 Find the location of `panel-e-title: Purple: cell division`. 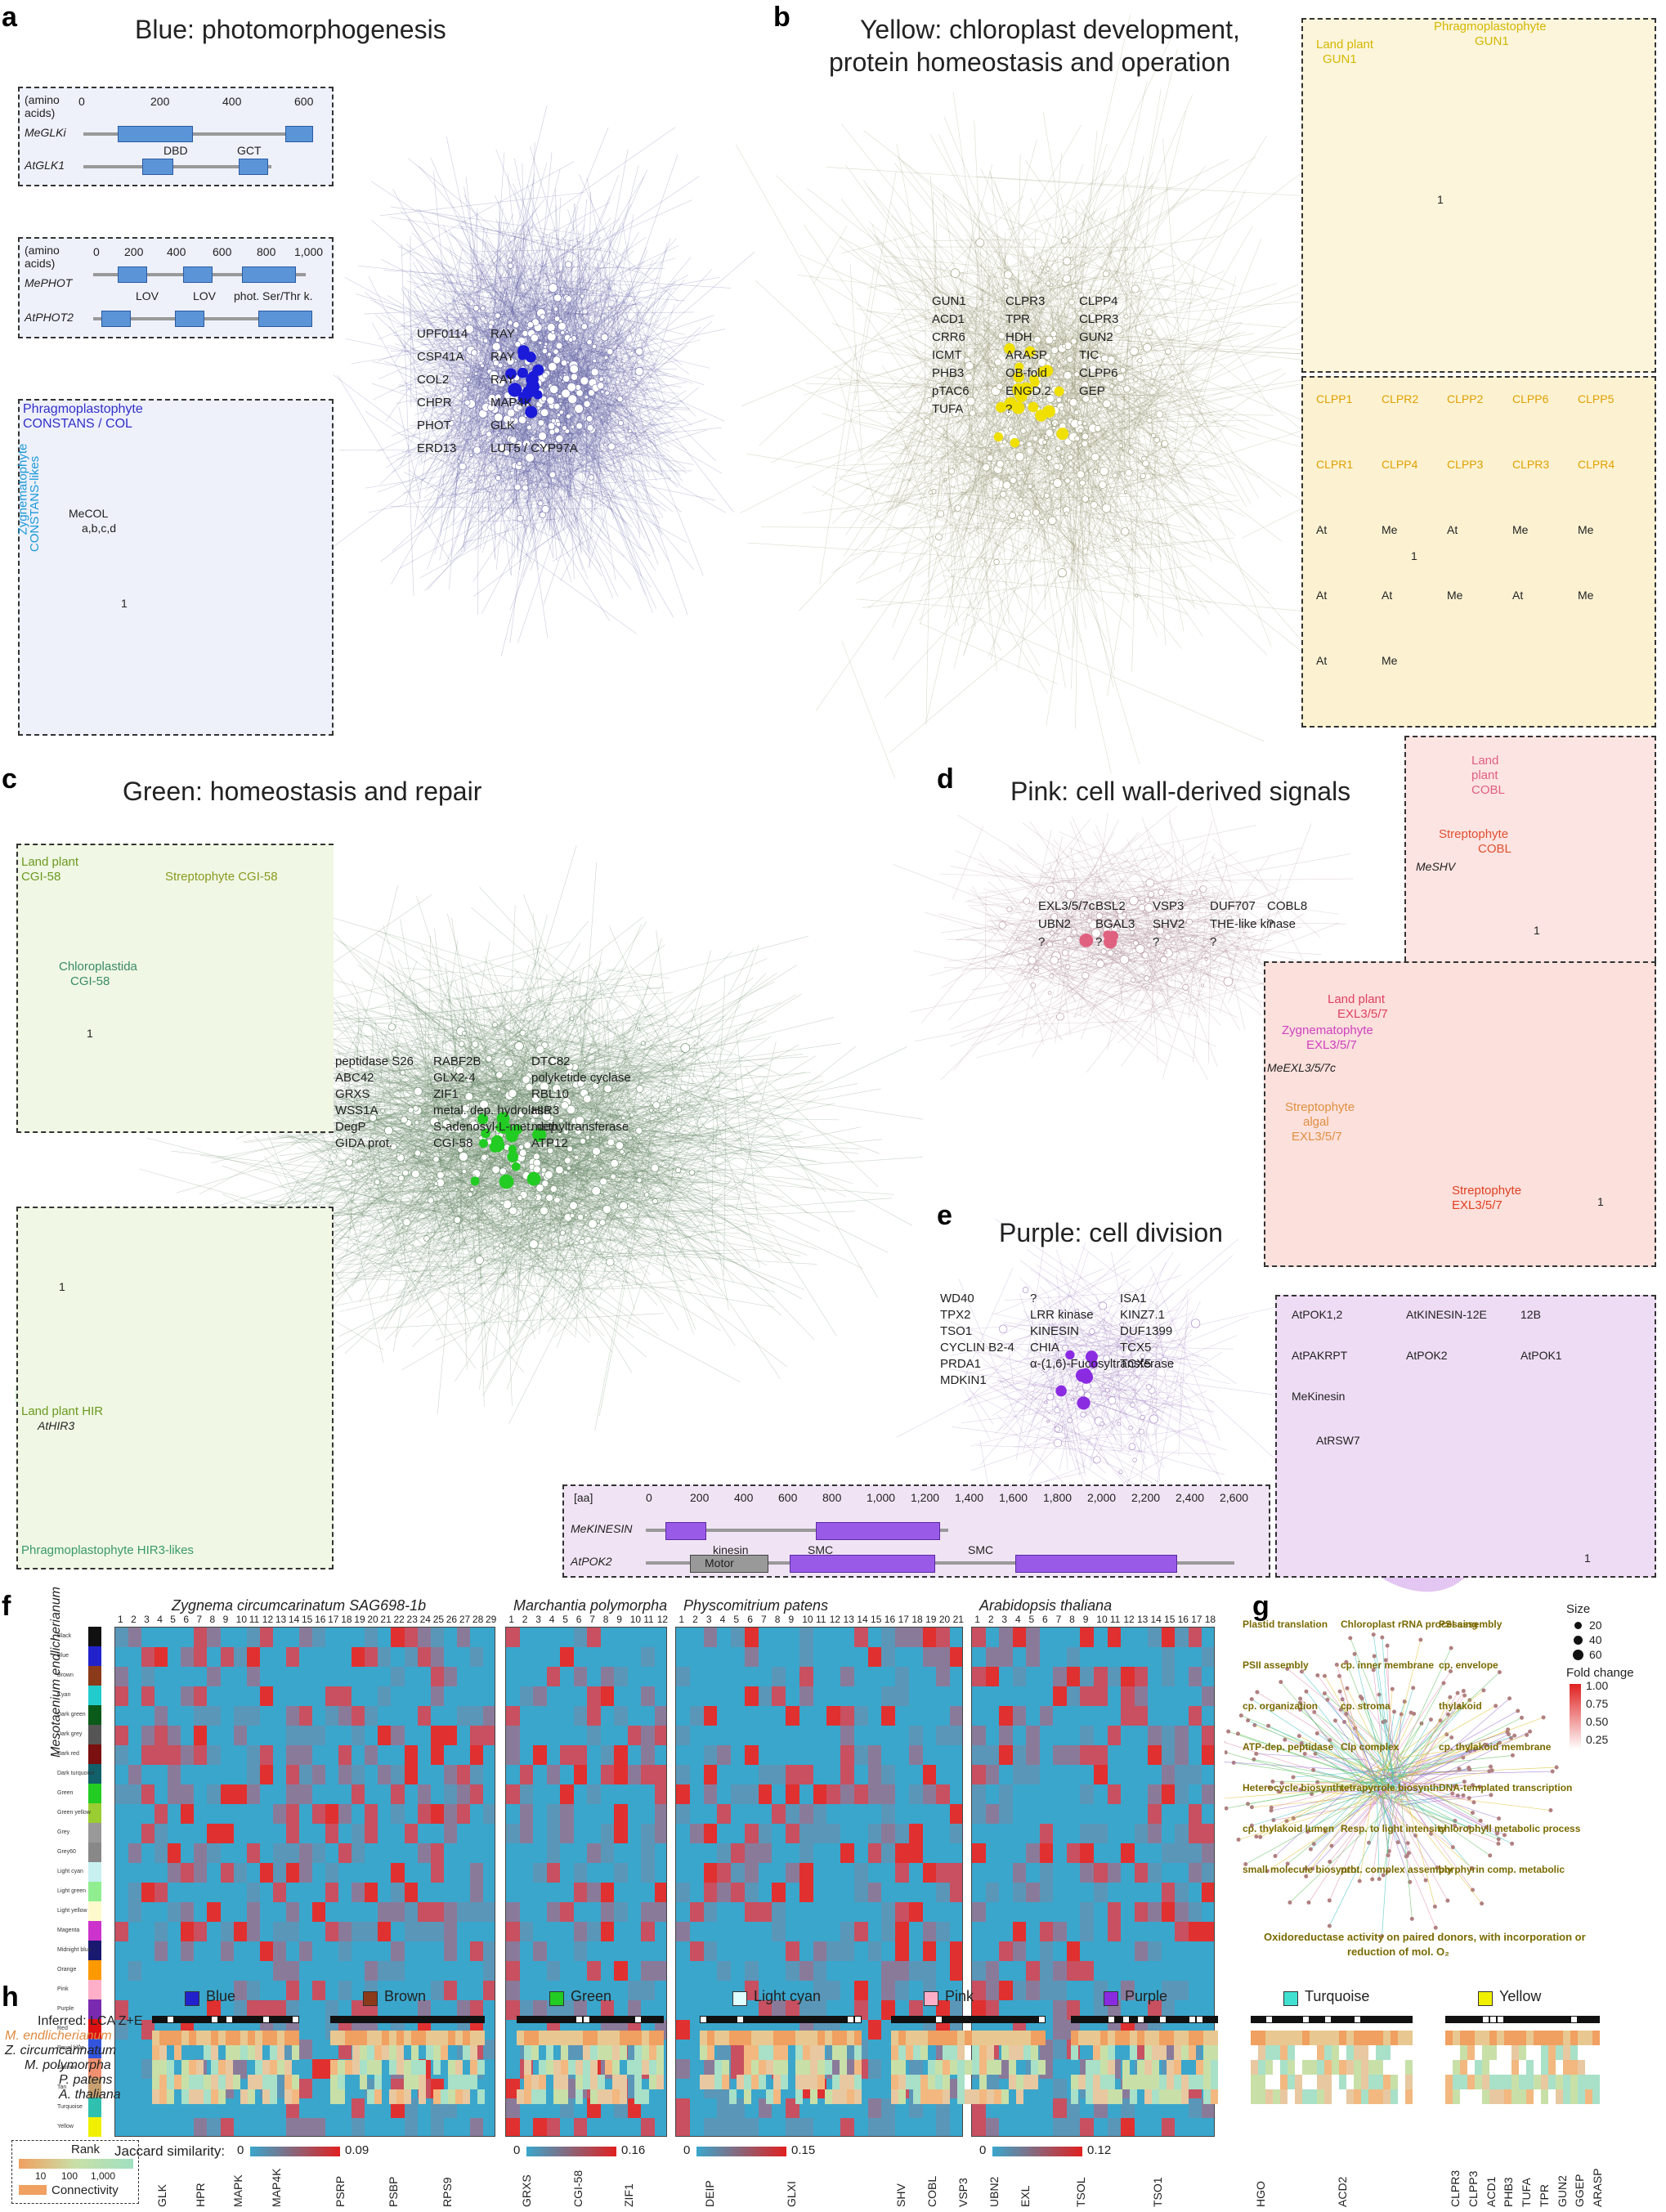

panel-e-title: Purple: cell division is located at coordinates (1111, 1232).